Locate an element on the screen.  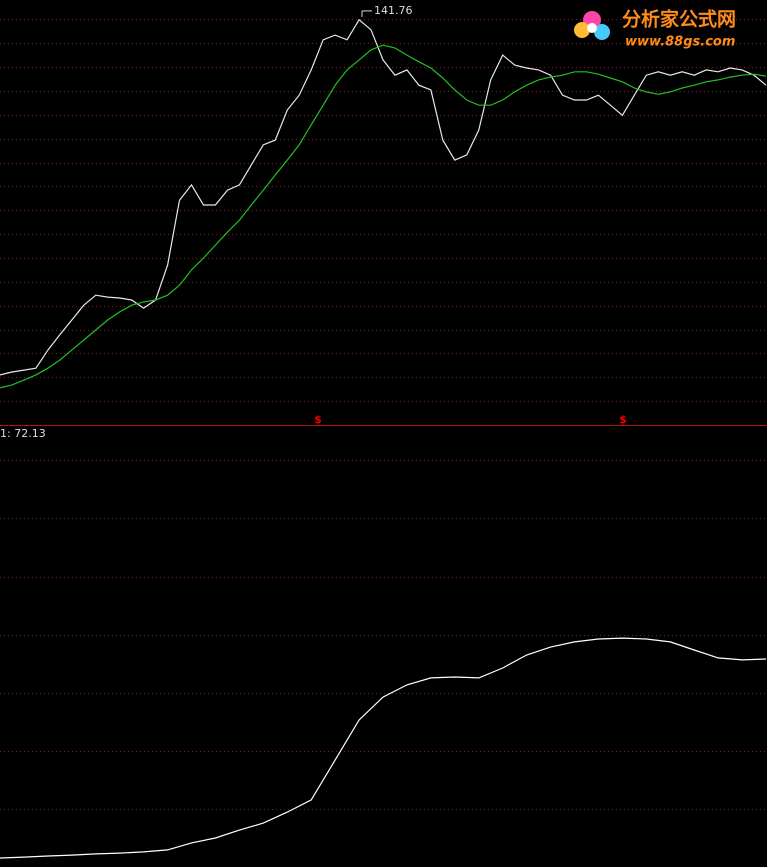
high-label: 141.76 is located at coordinates (393, 10).